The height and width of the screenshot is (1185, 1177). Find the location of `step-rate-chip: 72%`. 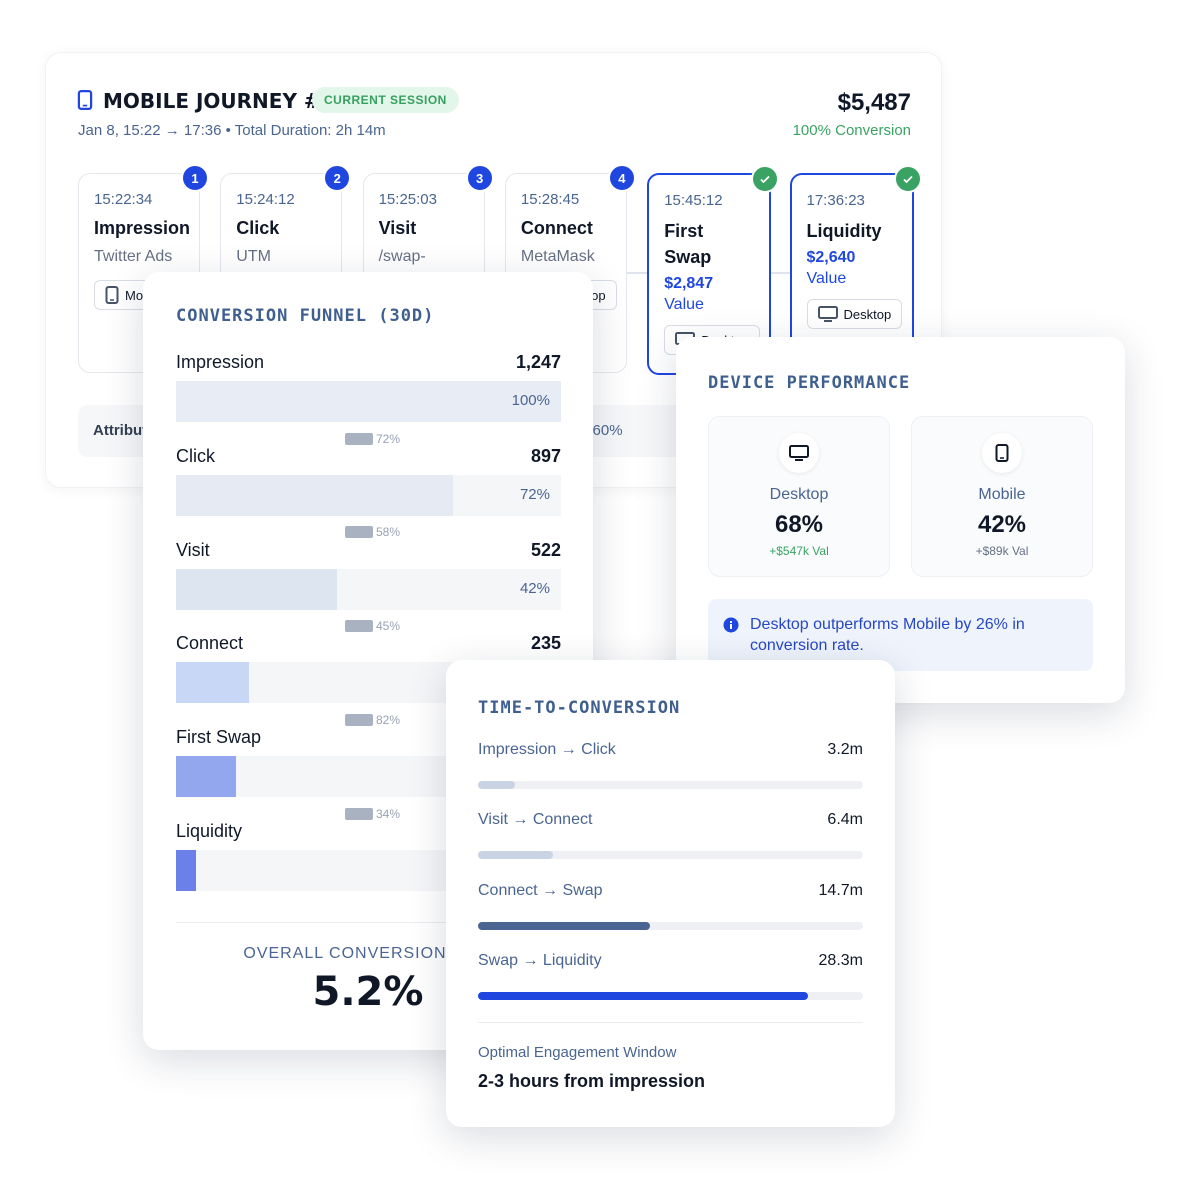

step-rate-chip: 72% is located at coordinates (372, 438).